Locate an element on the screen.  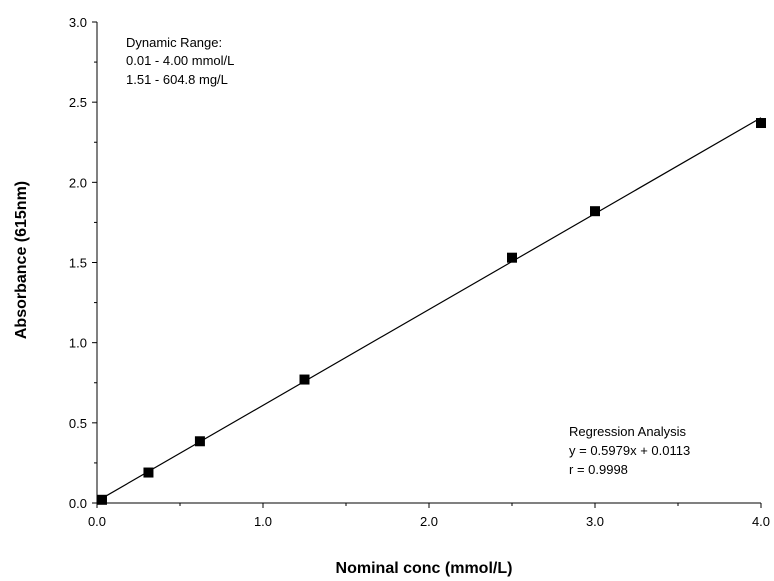
regression-r-value: r = 0.9998 is located at coordinates (598, 469).